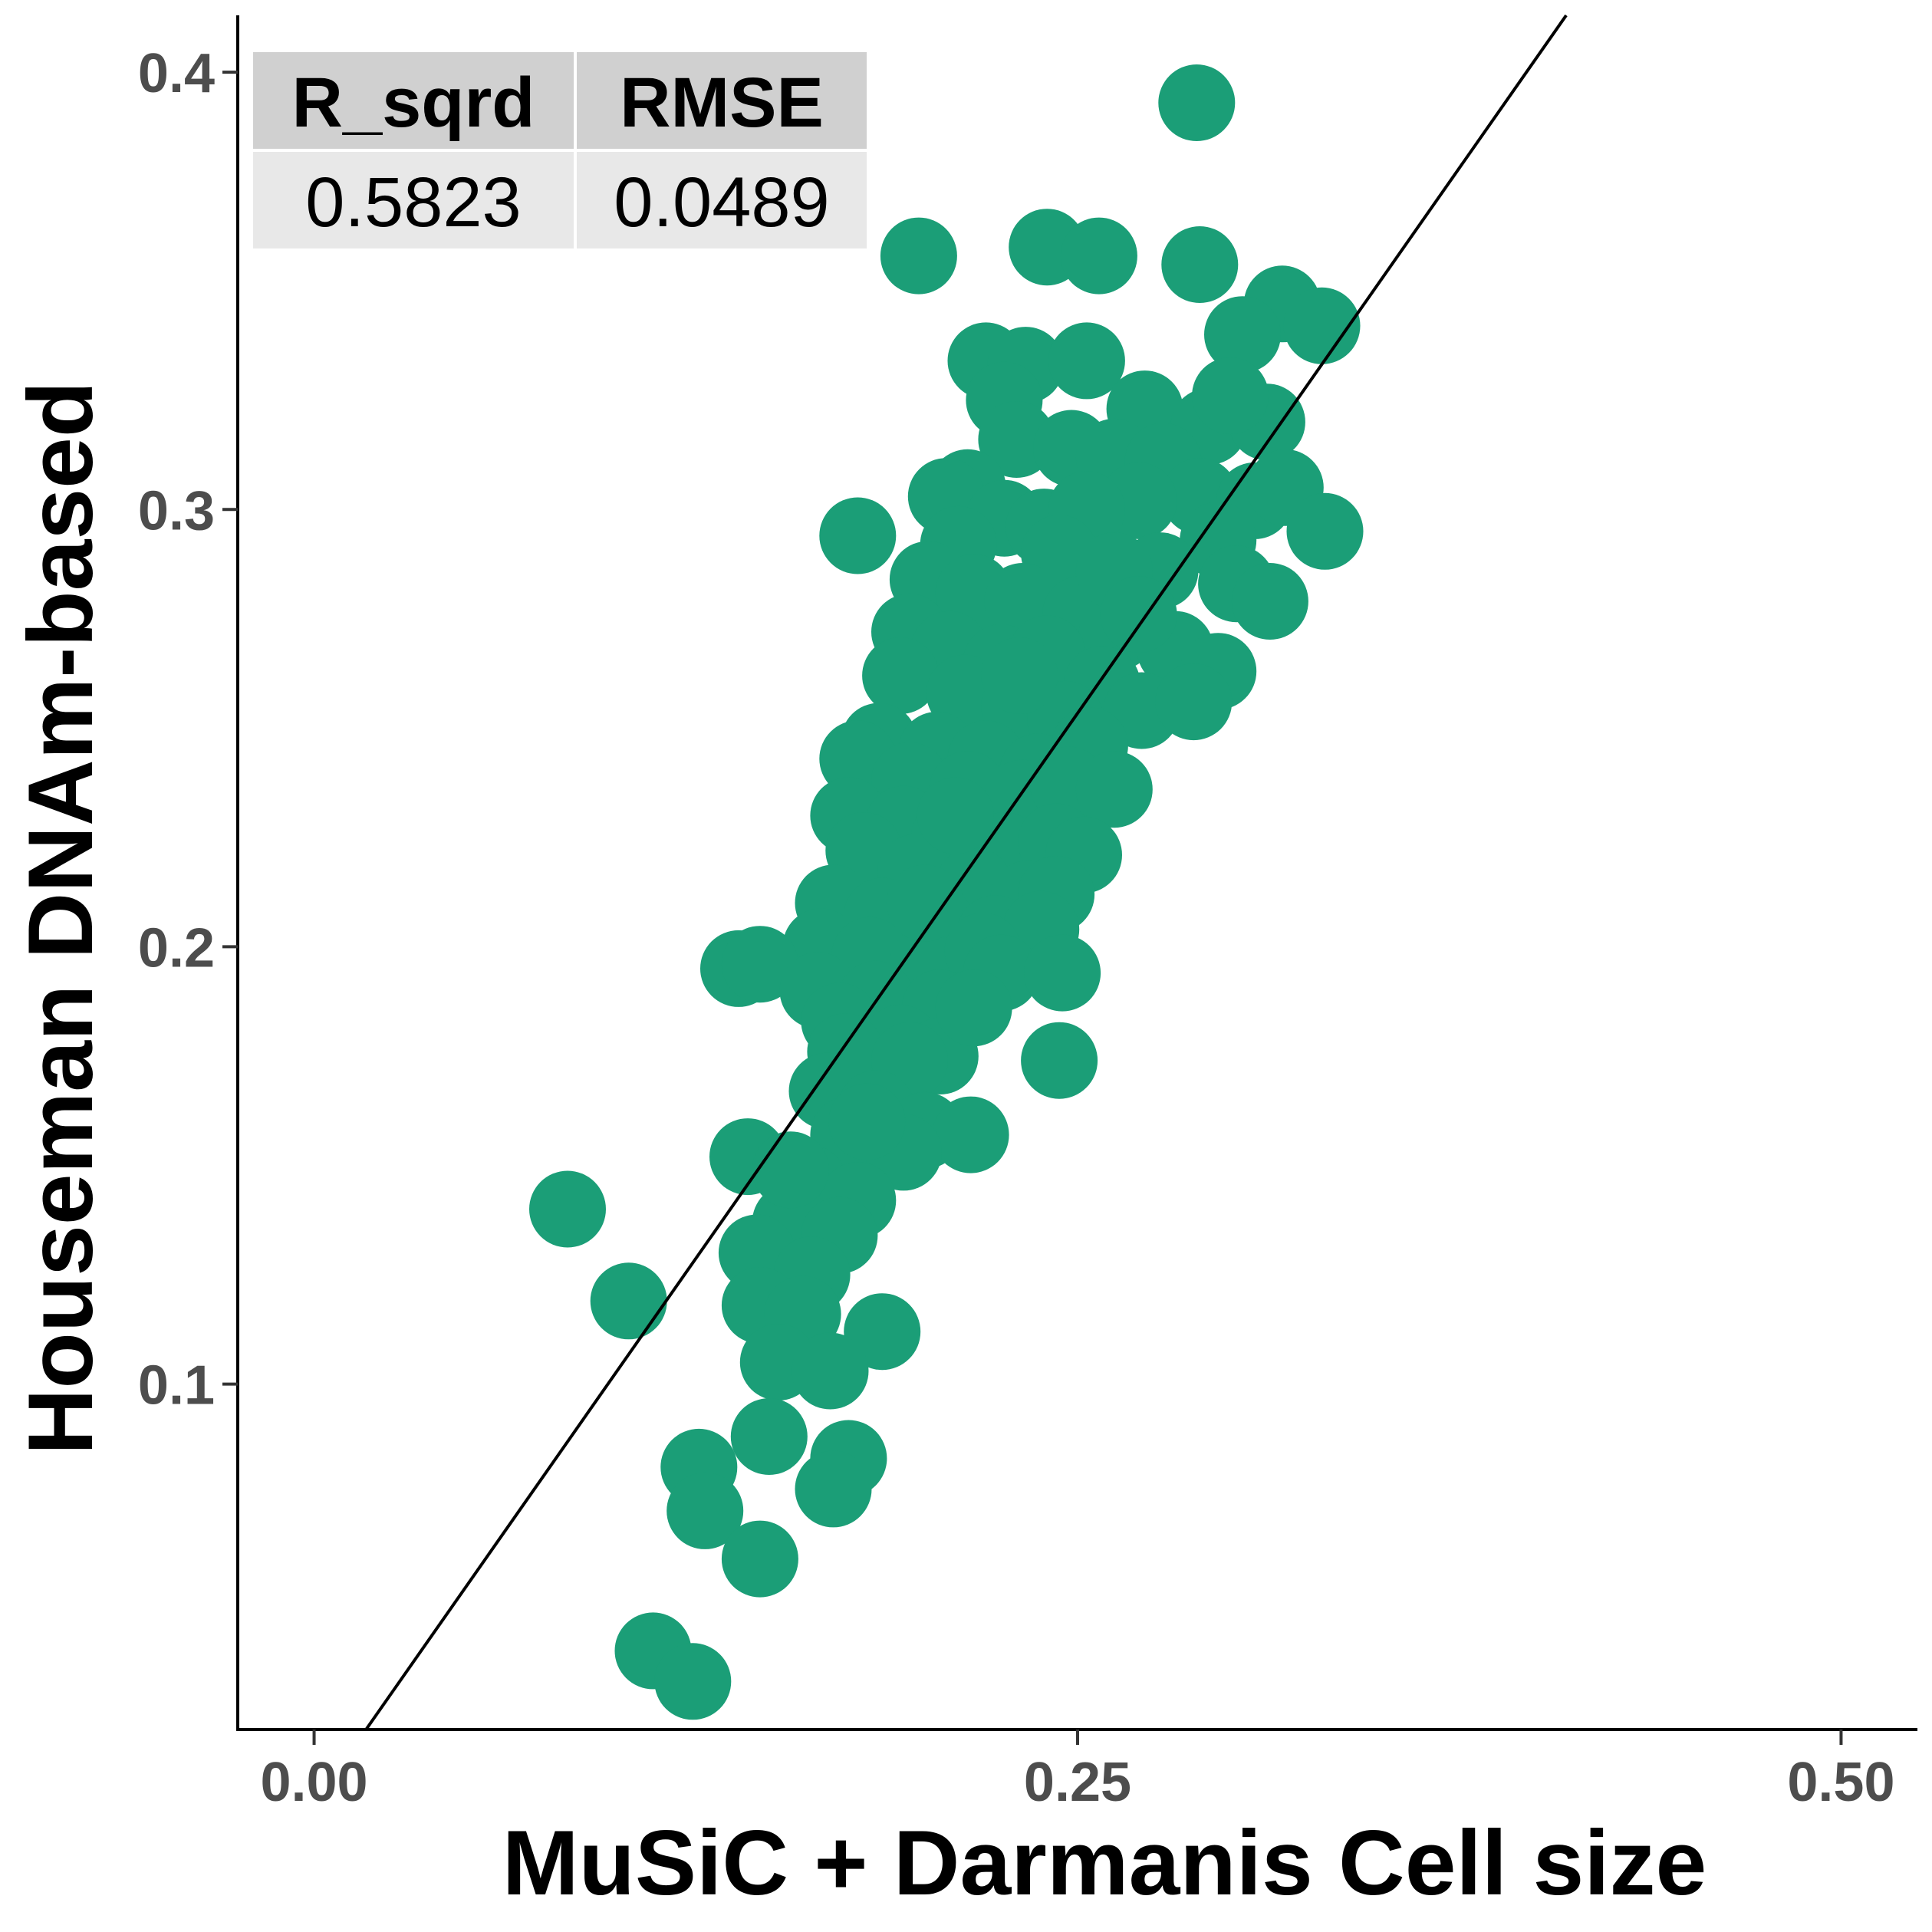 The image size is (1932, 1932). What do you see at coordinates (1104, 1863) in the screenshot?
I see `x-axis-title: MuSiC + Darmanis Cell size` at bounding box center [1104, 1863].